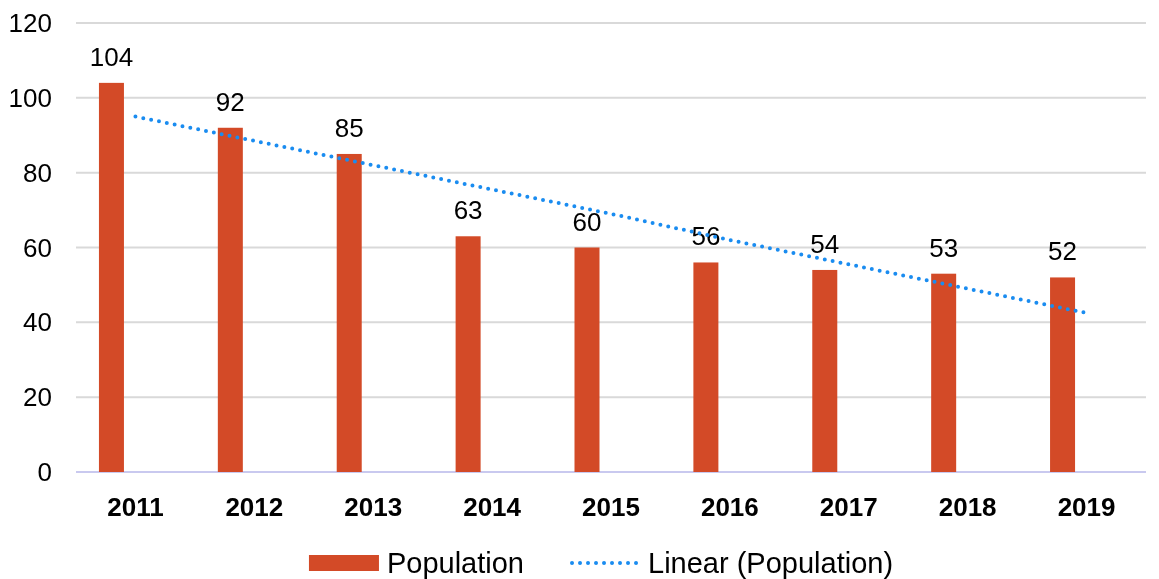 The image size is (1159, 579). I want to click on data-label: 60, so click(587, 221).